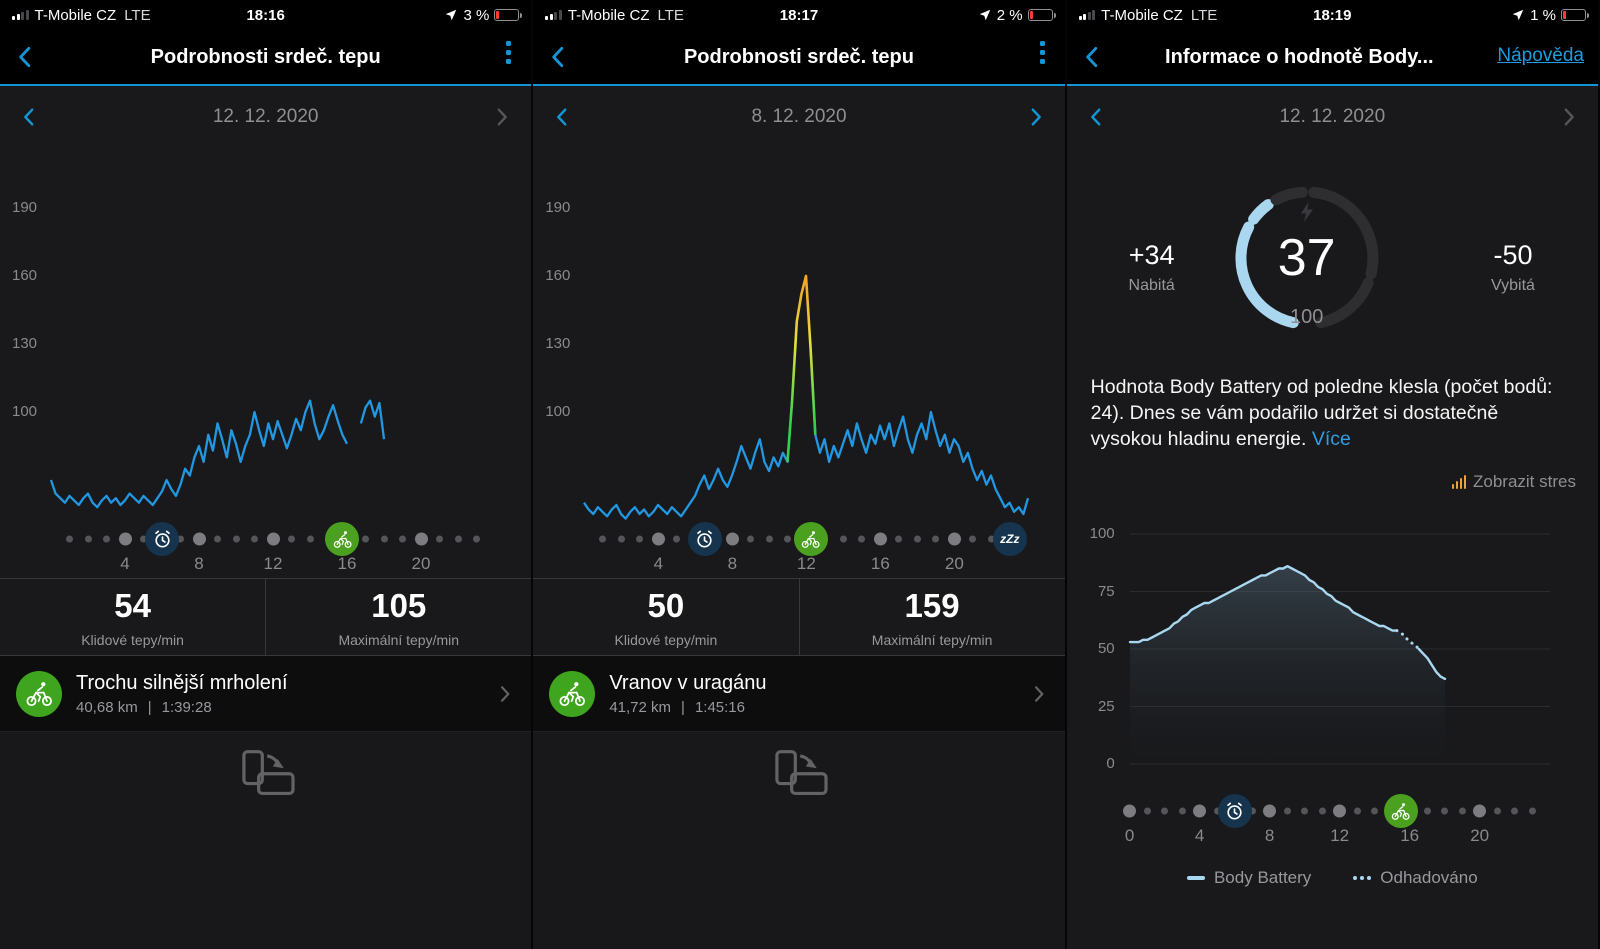 This screenshot has width=1600, height=949. I want to click on resting-hr-stat: 50 Klidové tepy/min, so click(665, 617).